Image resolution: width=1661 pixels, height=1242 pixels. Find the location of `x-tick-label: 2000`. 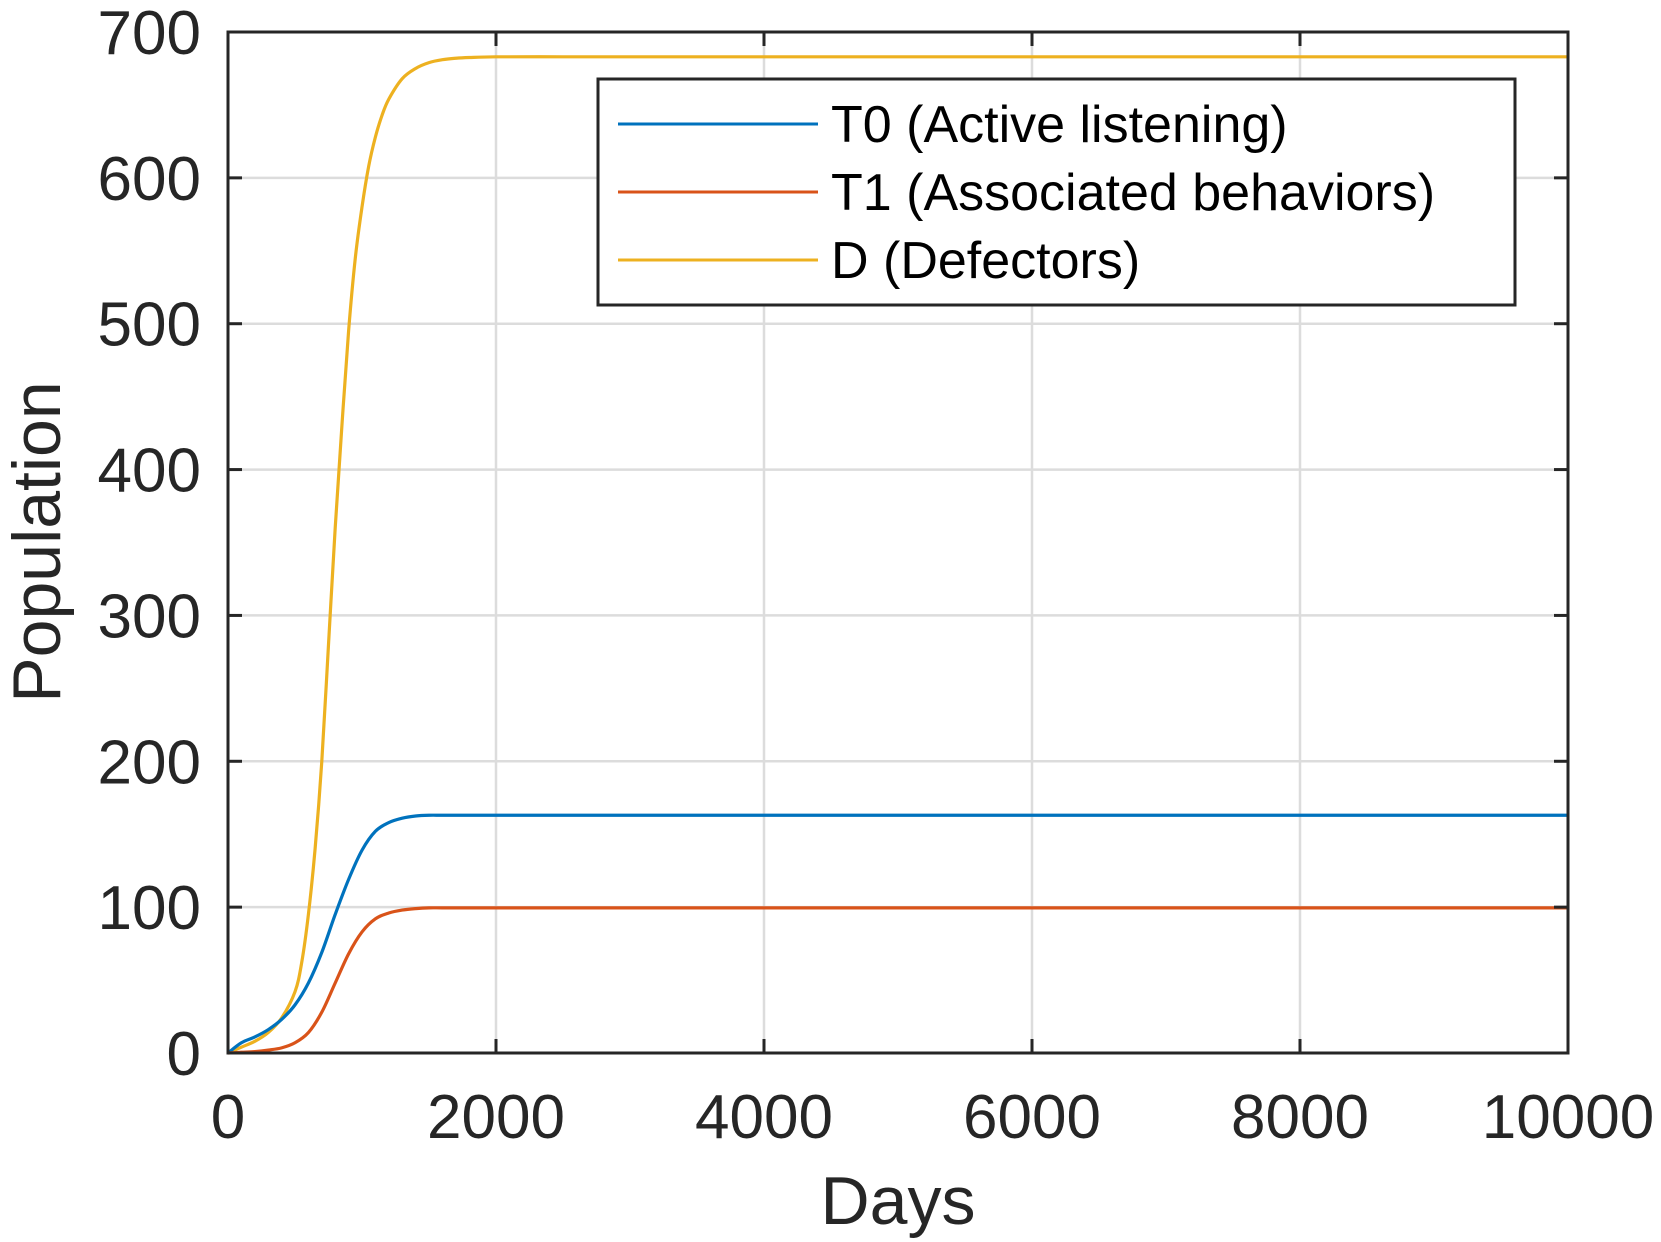

x-tick-label: 2000 is located at coordinates (496, 1117).